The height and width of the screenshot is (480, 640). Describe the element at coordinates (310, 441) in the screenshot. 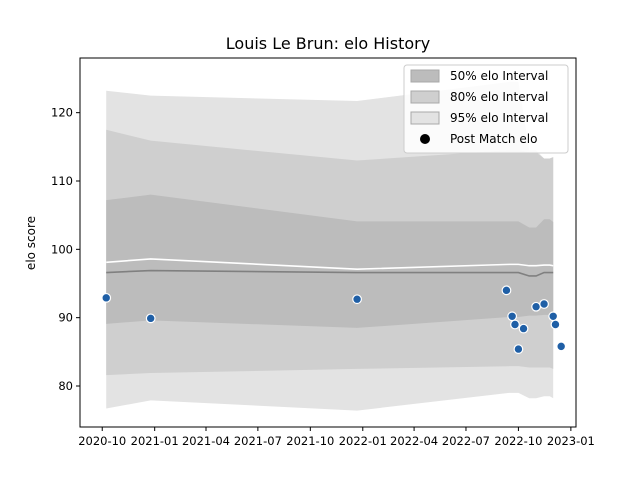

I see `x-tick-label: 2021-10` at that location.